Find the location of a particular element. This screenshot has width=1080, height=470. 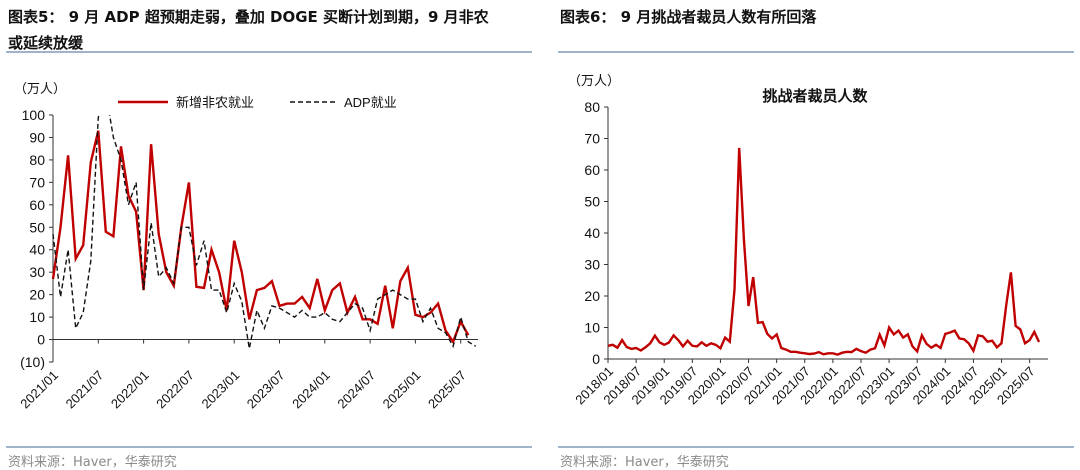

left-y-tick-label: 70 is located at coordinates (37, 182).